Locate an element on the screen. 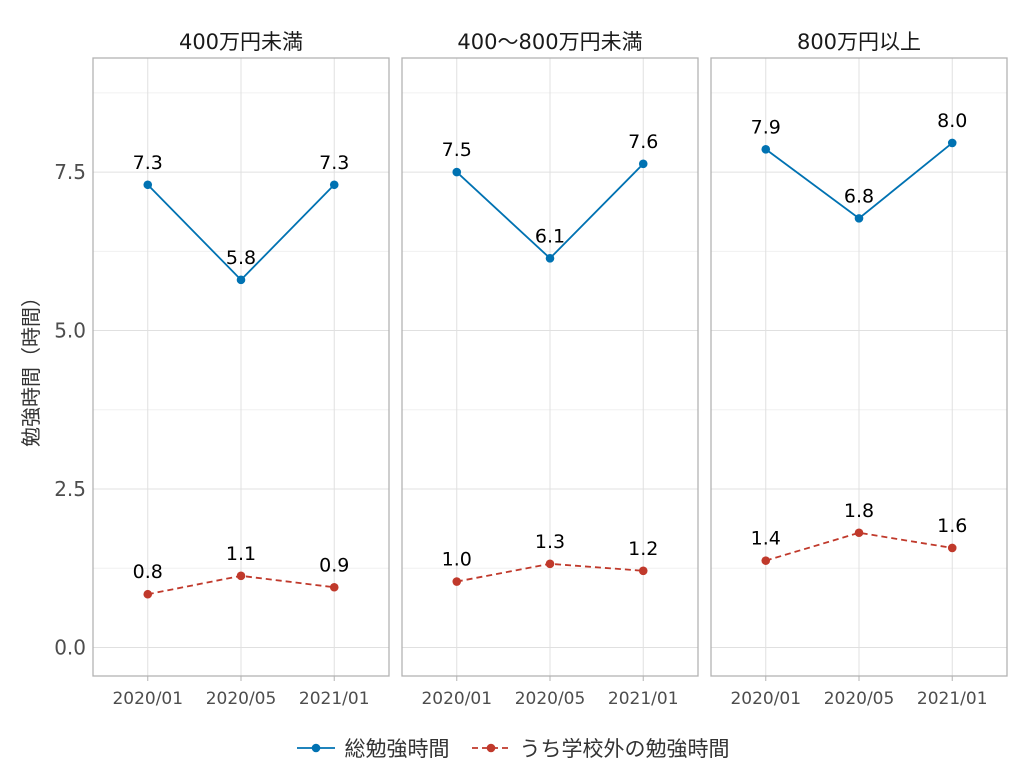  legend-item: うち学校外の勉強時間 is located at coordinates (600, 748).